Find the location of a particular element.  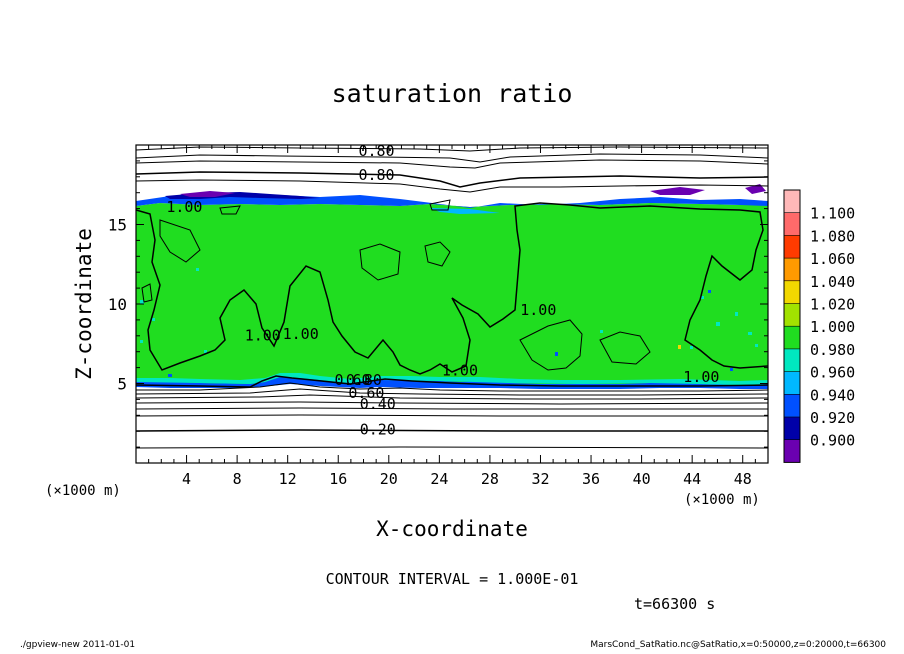

x-tick-label: 44 is located at coordinates (692, 479).